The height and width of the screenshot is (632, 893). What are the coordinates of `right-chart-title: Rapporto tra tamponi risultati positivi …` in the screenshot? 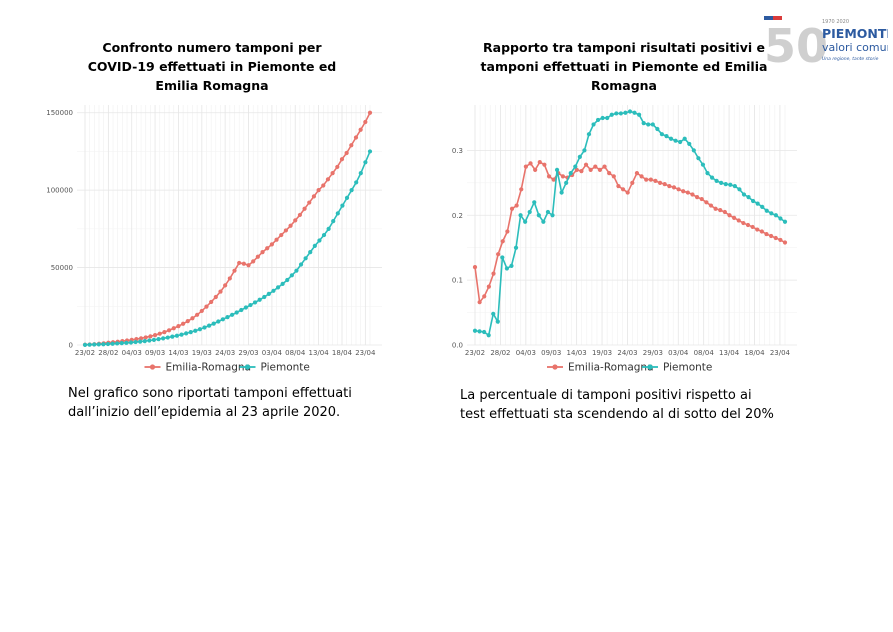 It's located at (624, 66).